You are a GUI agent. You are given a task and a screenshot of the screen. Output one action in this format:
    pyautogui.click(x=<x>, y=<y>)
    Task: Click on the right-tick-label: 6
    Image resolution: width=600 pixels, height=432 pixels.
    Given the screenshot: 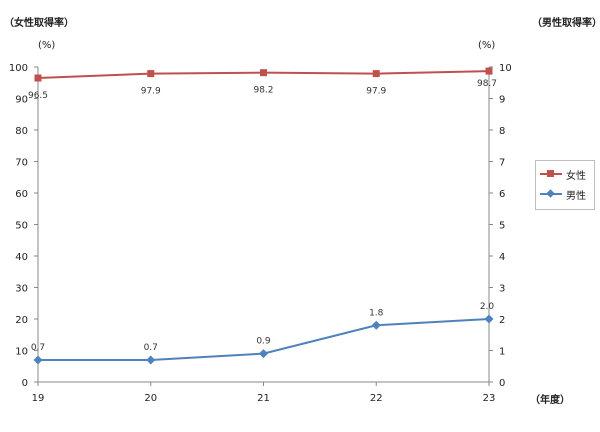 What is the action you would take?
    pyautogui.click(x=502, y=194)
    